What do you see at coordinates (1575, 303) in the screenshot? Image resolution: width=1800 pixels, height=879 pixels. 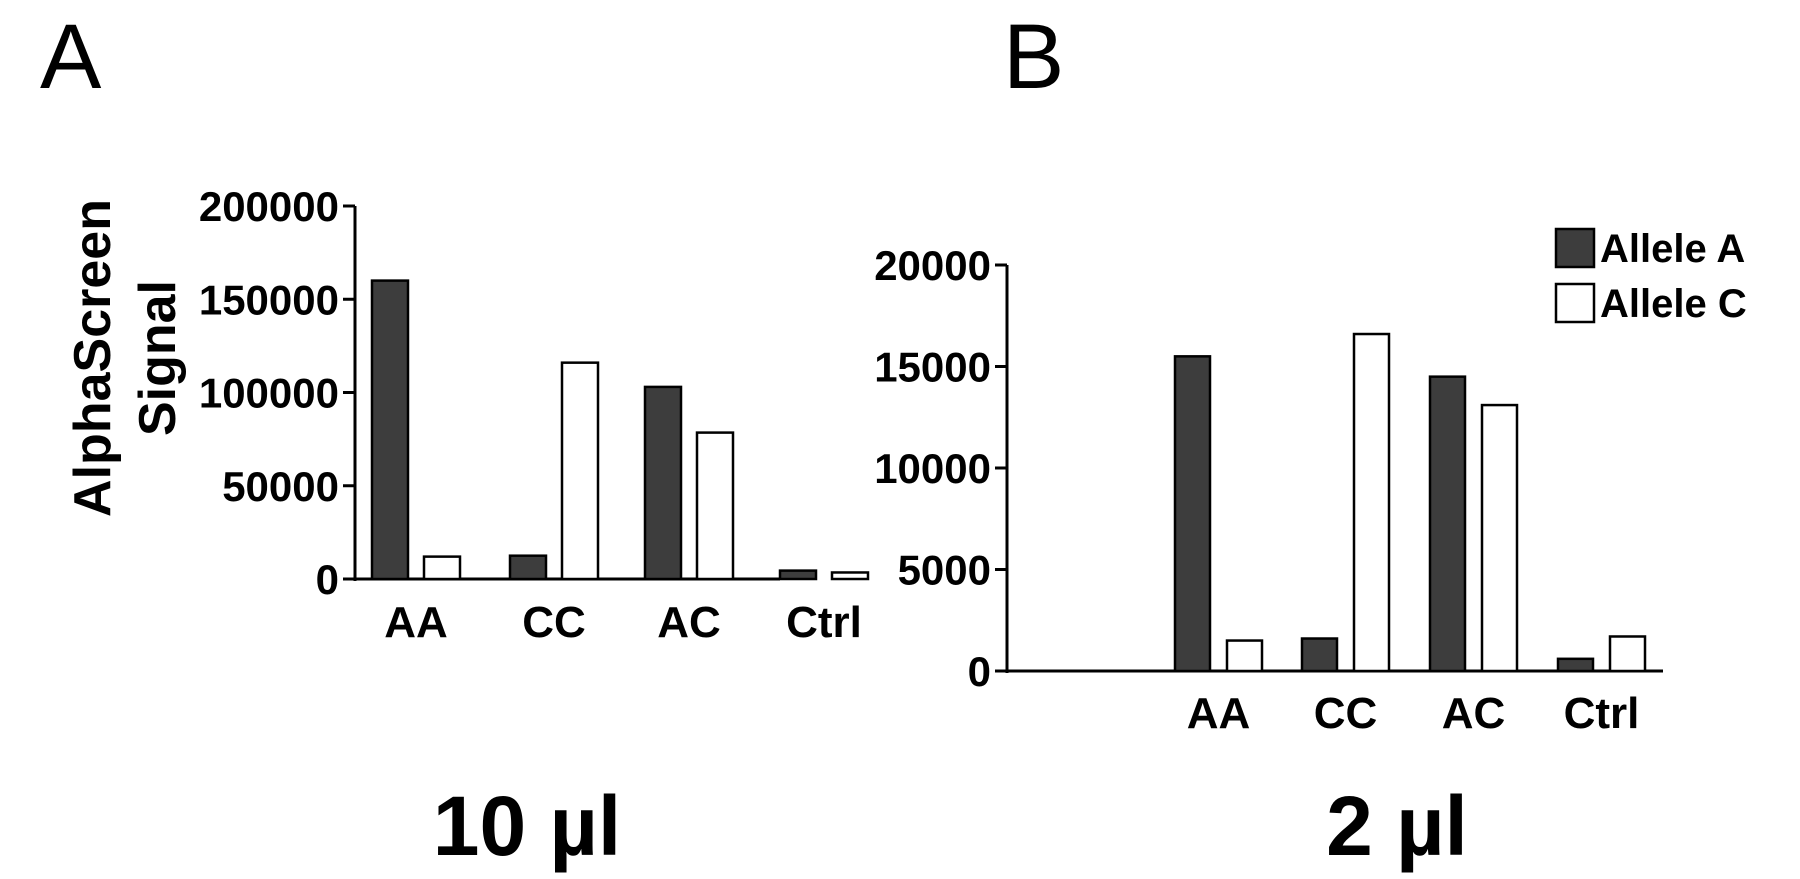 I see `legend-swatch-allele-c` at bounding box center [1575, 303].